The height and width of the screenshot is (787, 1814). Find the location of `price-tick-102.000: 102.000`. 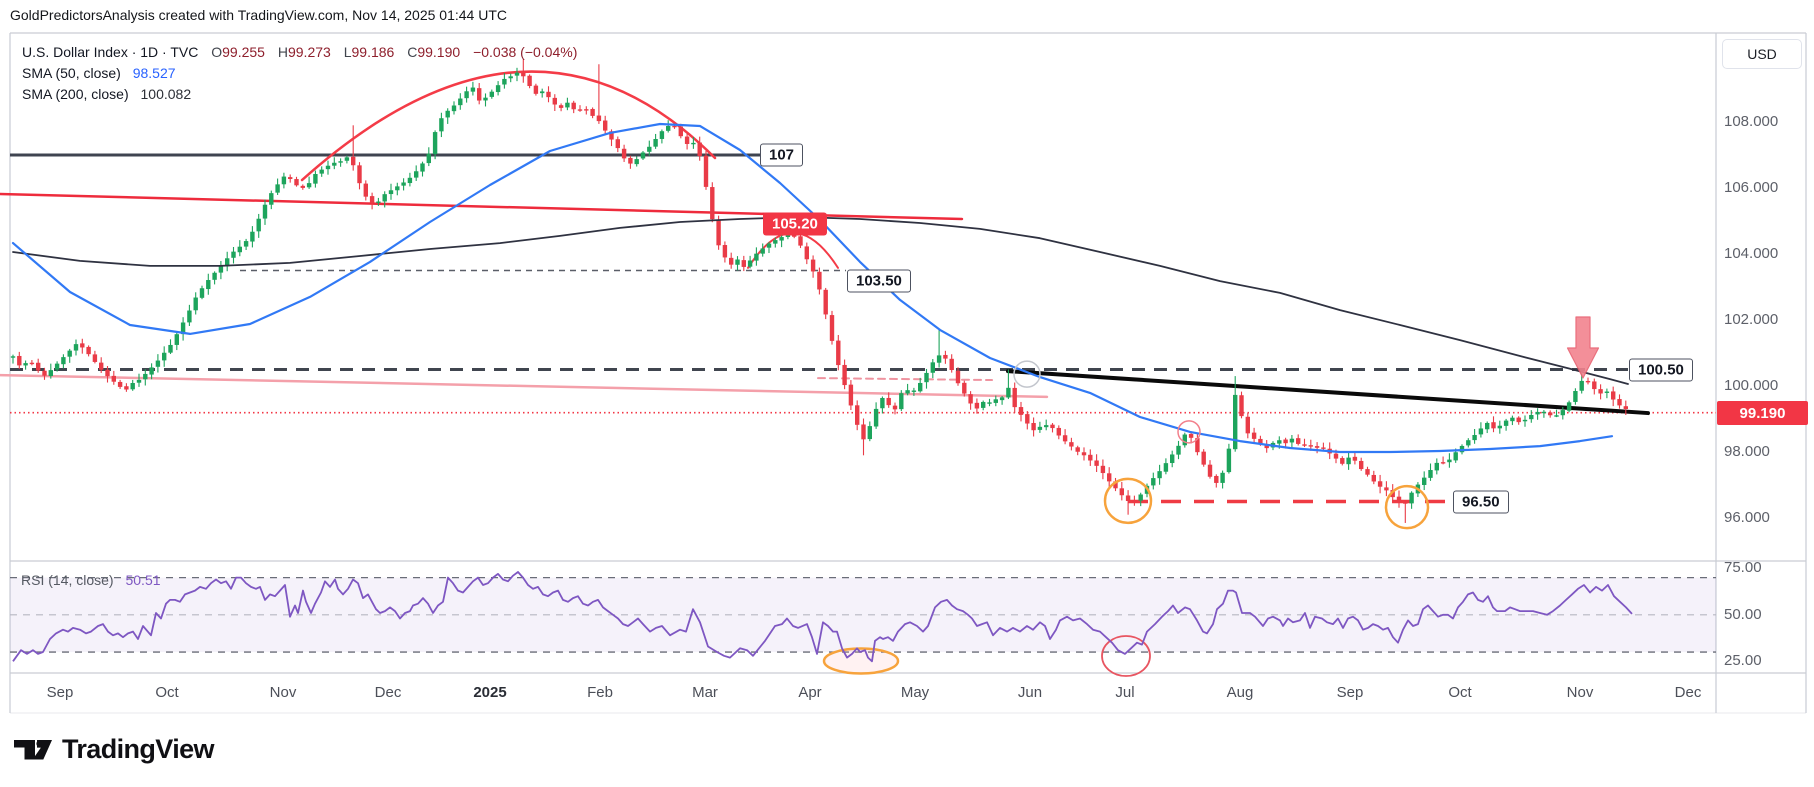

price-tick-102.000: 102.000 is located at coordinates (1751, 319).